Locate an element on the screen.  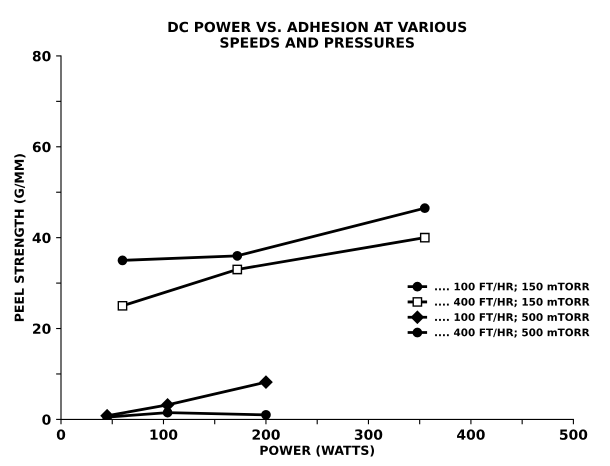
legend-label: .... 100 FT/HR; 150 mTORR is located at coordinates (512, 287).